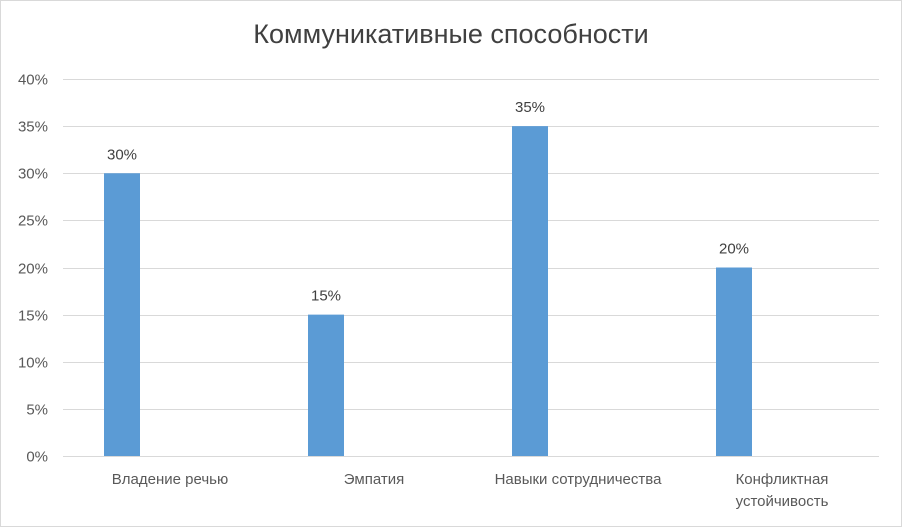 This screenshot has height=527, width=902. I want to click on data-label: 30%, so click(122, 154).